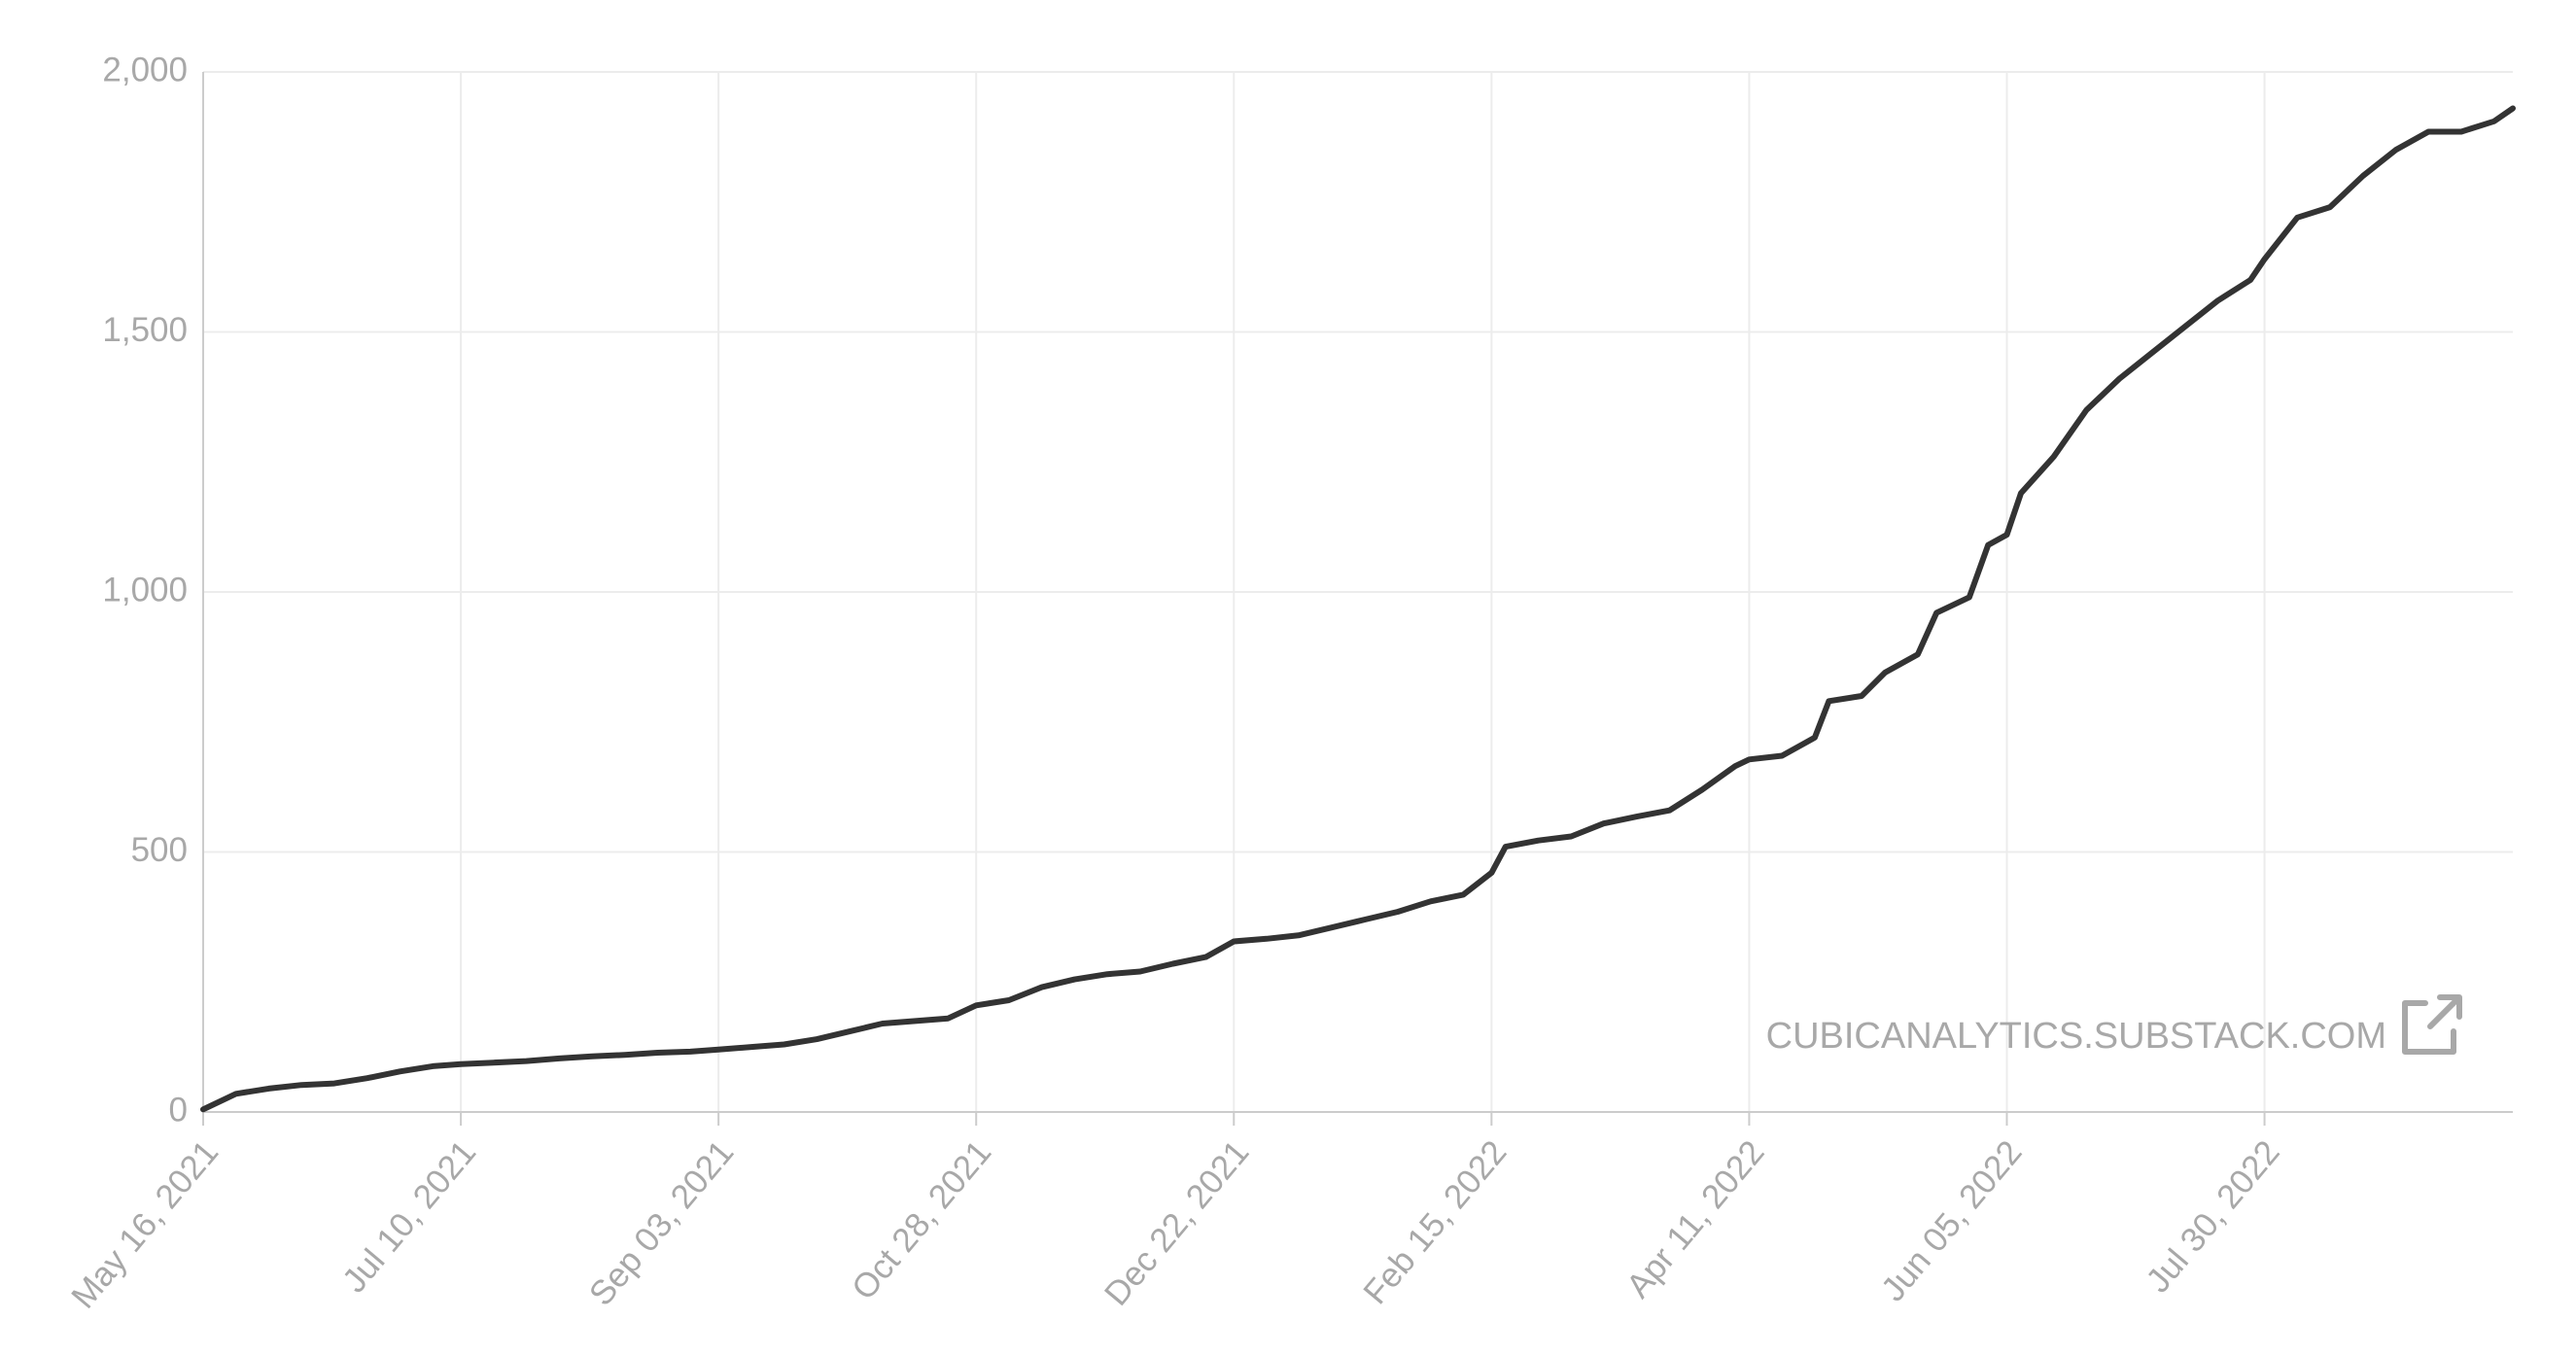  I want to click on x-tick-label: Jun 05, 2022, so click(1952, 1221).